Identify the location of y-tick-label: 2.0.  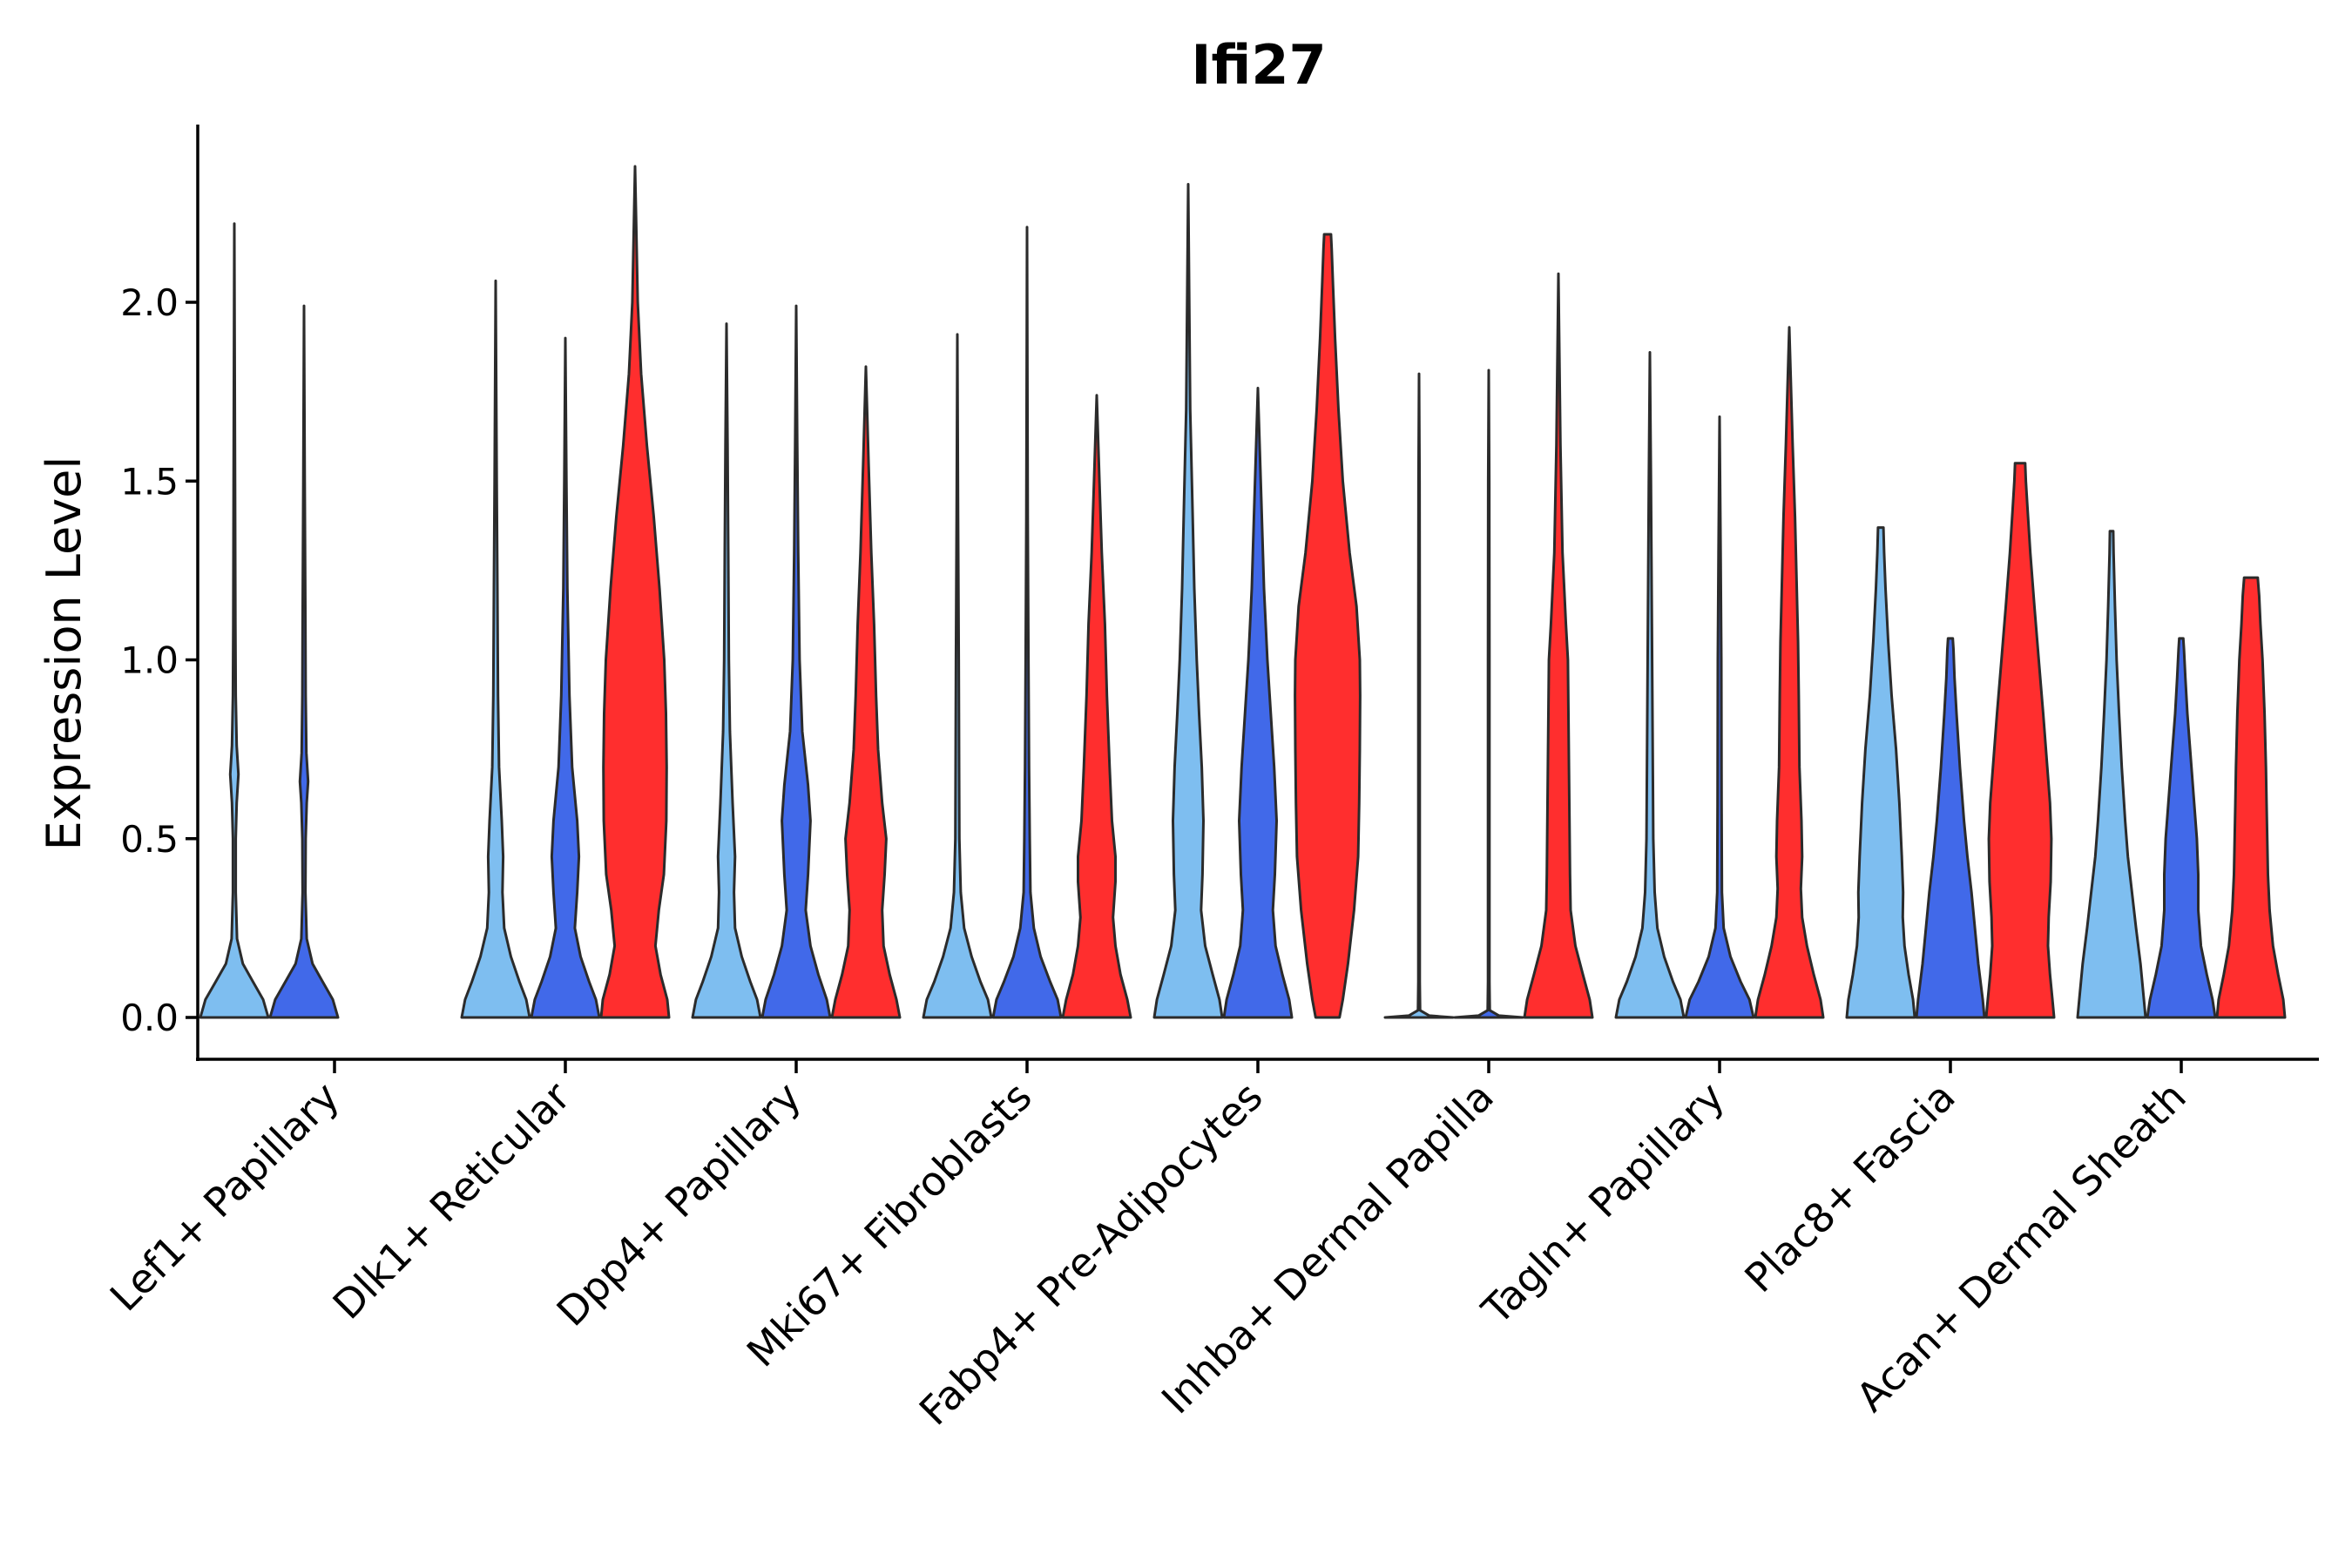
(150, 302).